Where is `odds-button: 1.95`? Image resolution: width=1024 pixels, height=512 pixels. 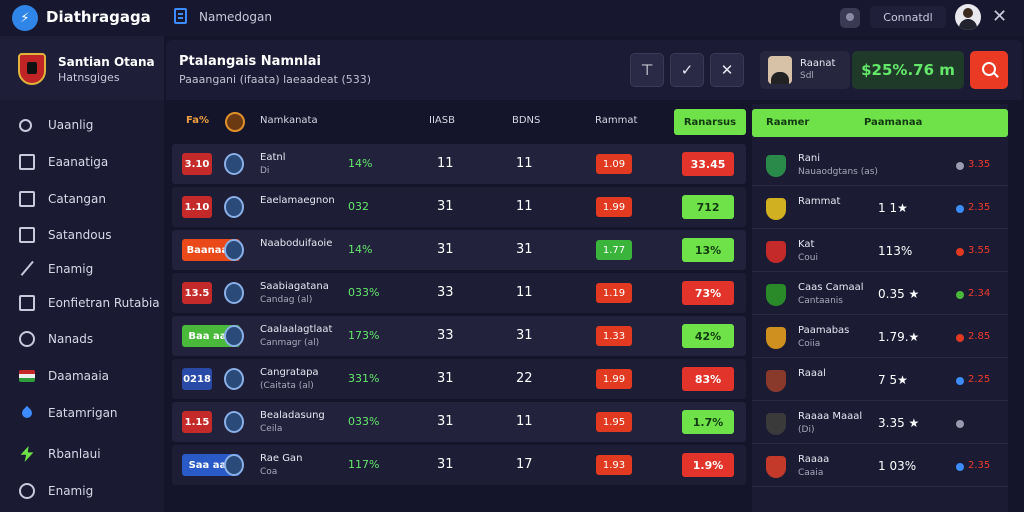
odds-button: 1.95 is located at coordinates (614, 422).